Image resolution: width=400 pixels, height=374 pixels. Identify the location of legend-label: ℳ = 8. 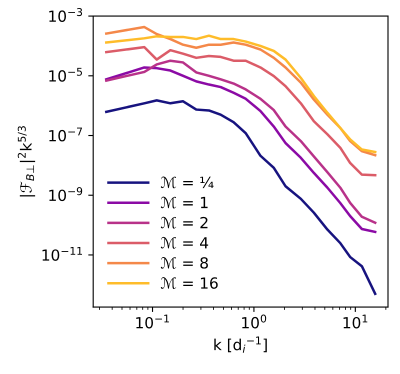
(184, 262).